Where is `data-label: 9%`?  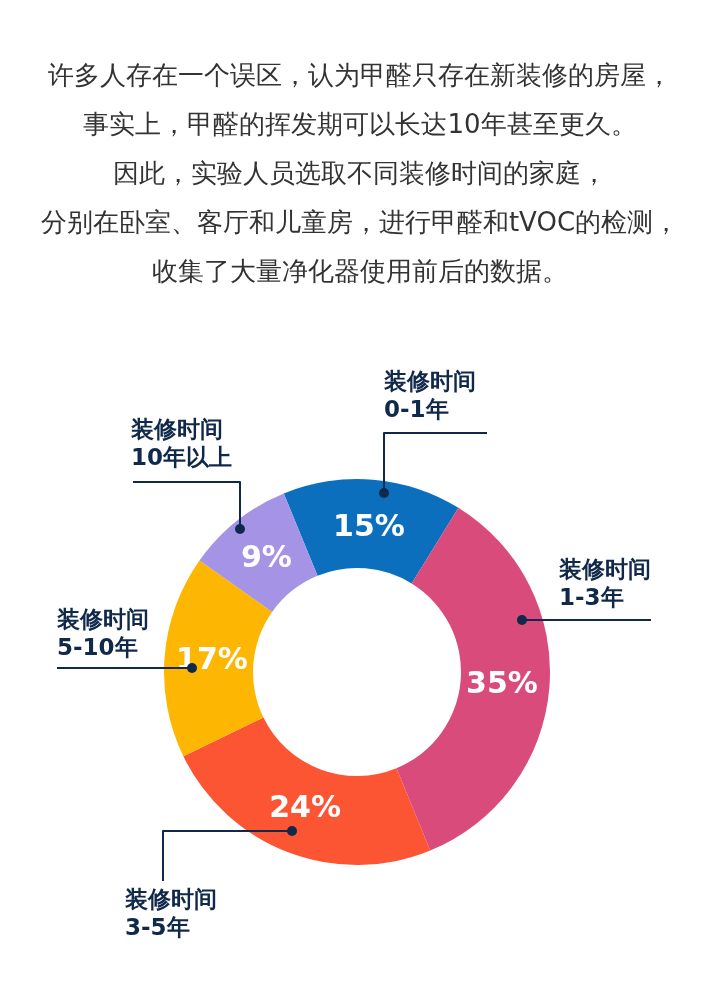 data-label: 9% is located at coordinates (266, 557).